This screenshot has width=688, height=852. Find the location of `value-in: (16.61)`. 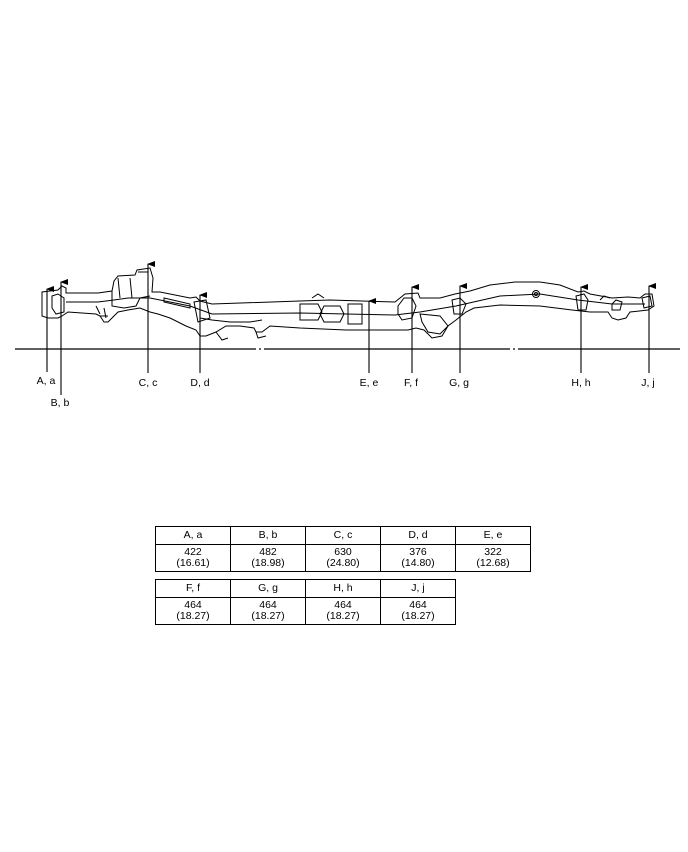

value-in: (16.61) is located at coordinates (193, 563).